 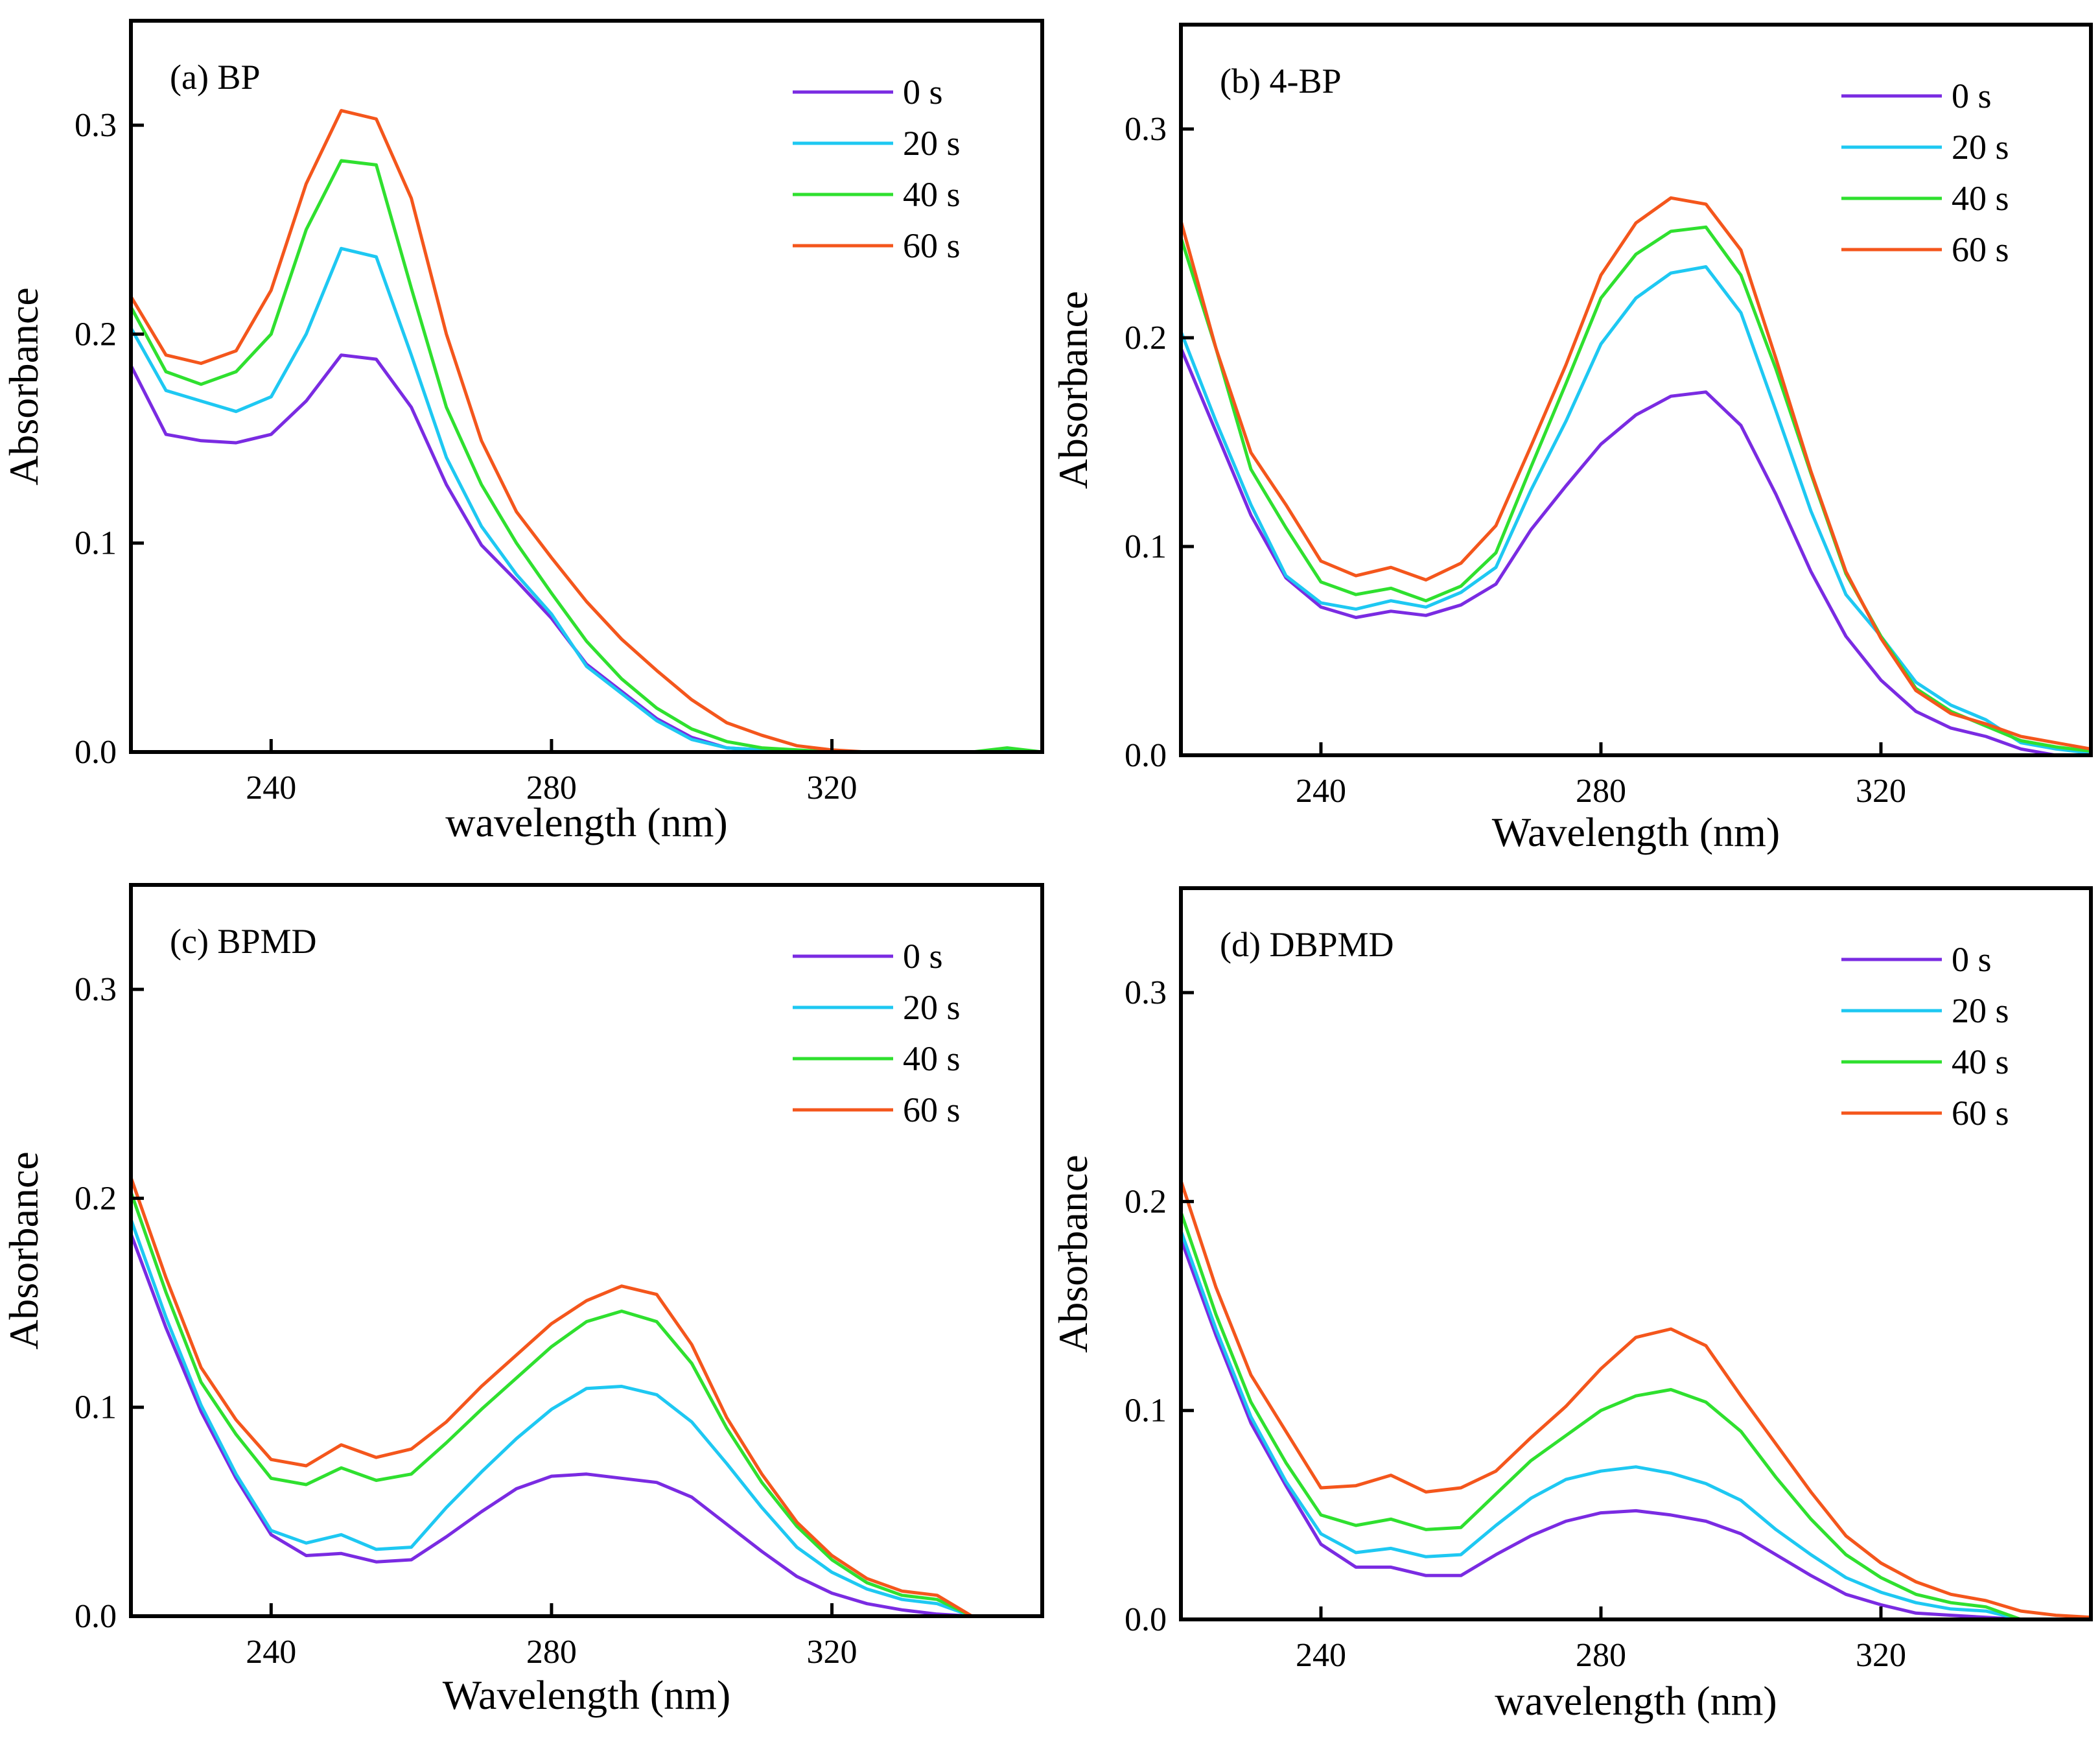 What do you see at coordinates (1307, 944) in the screenshot?
I see `panel-title: (d) DBPMD` at bounding box center [1307, 944].